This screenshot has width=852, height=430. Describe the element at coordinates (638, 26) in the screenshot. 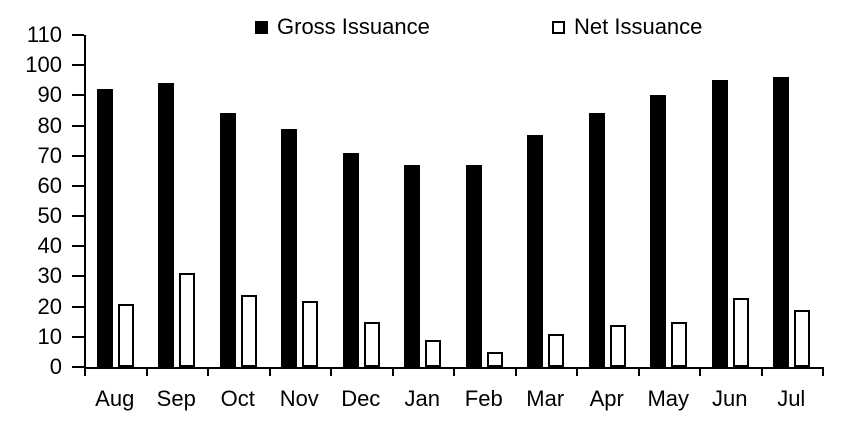

I see `legend-label-net-issuance: Net Issuance` at that location.